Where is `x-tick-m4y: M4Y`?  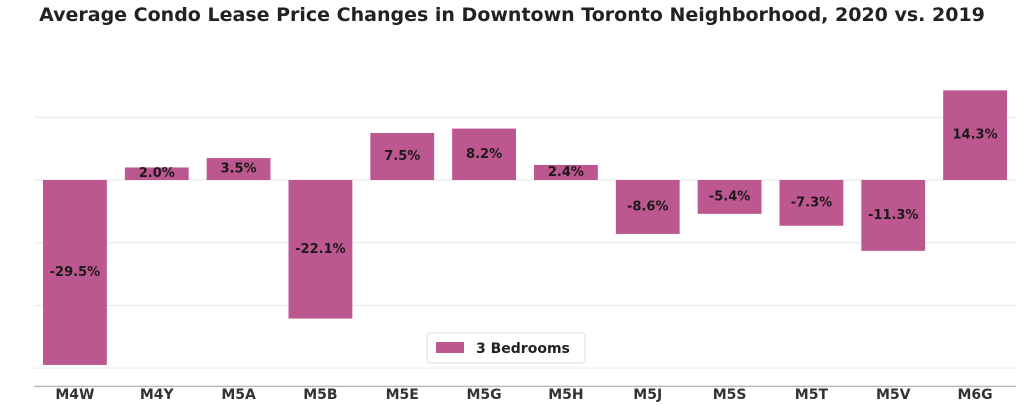
x-tick-m4y: M4Y is located at coordinates (157, 395).